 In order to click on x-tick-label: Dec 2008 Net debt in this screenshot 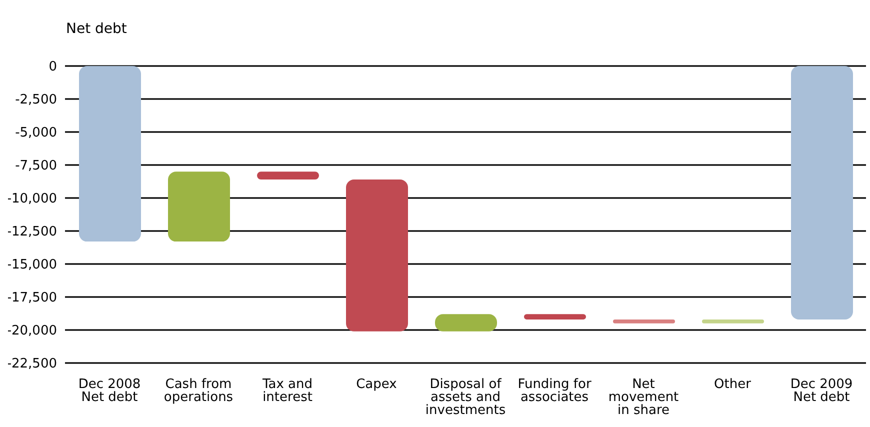, I will do `click(109, 391)`.